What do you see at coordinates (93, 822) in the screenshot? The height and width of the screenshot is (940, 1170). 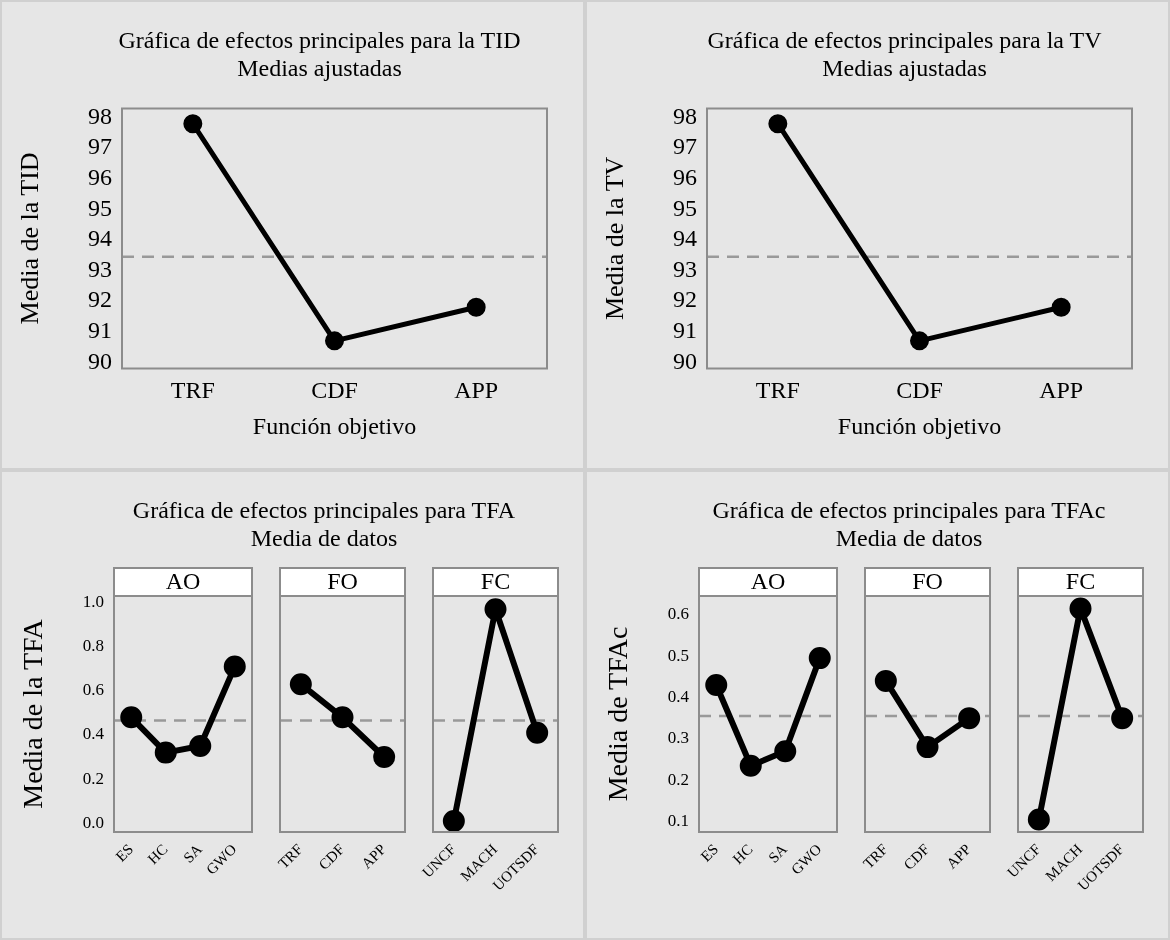 I see `y-tick-label: 0.0` at bounding box center [93, 822].